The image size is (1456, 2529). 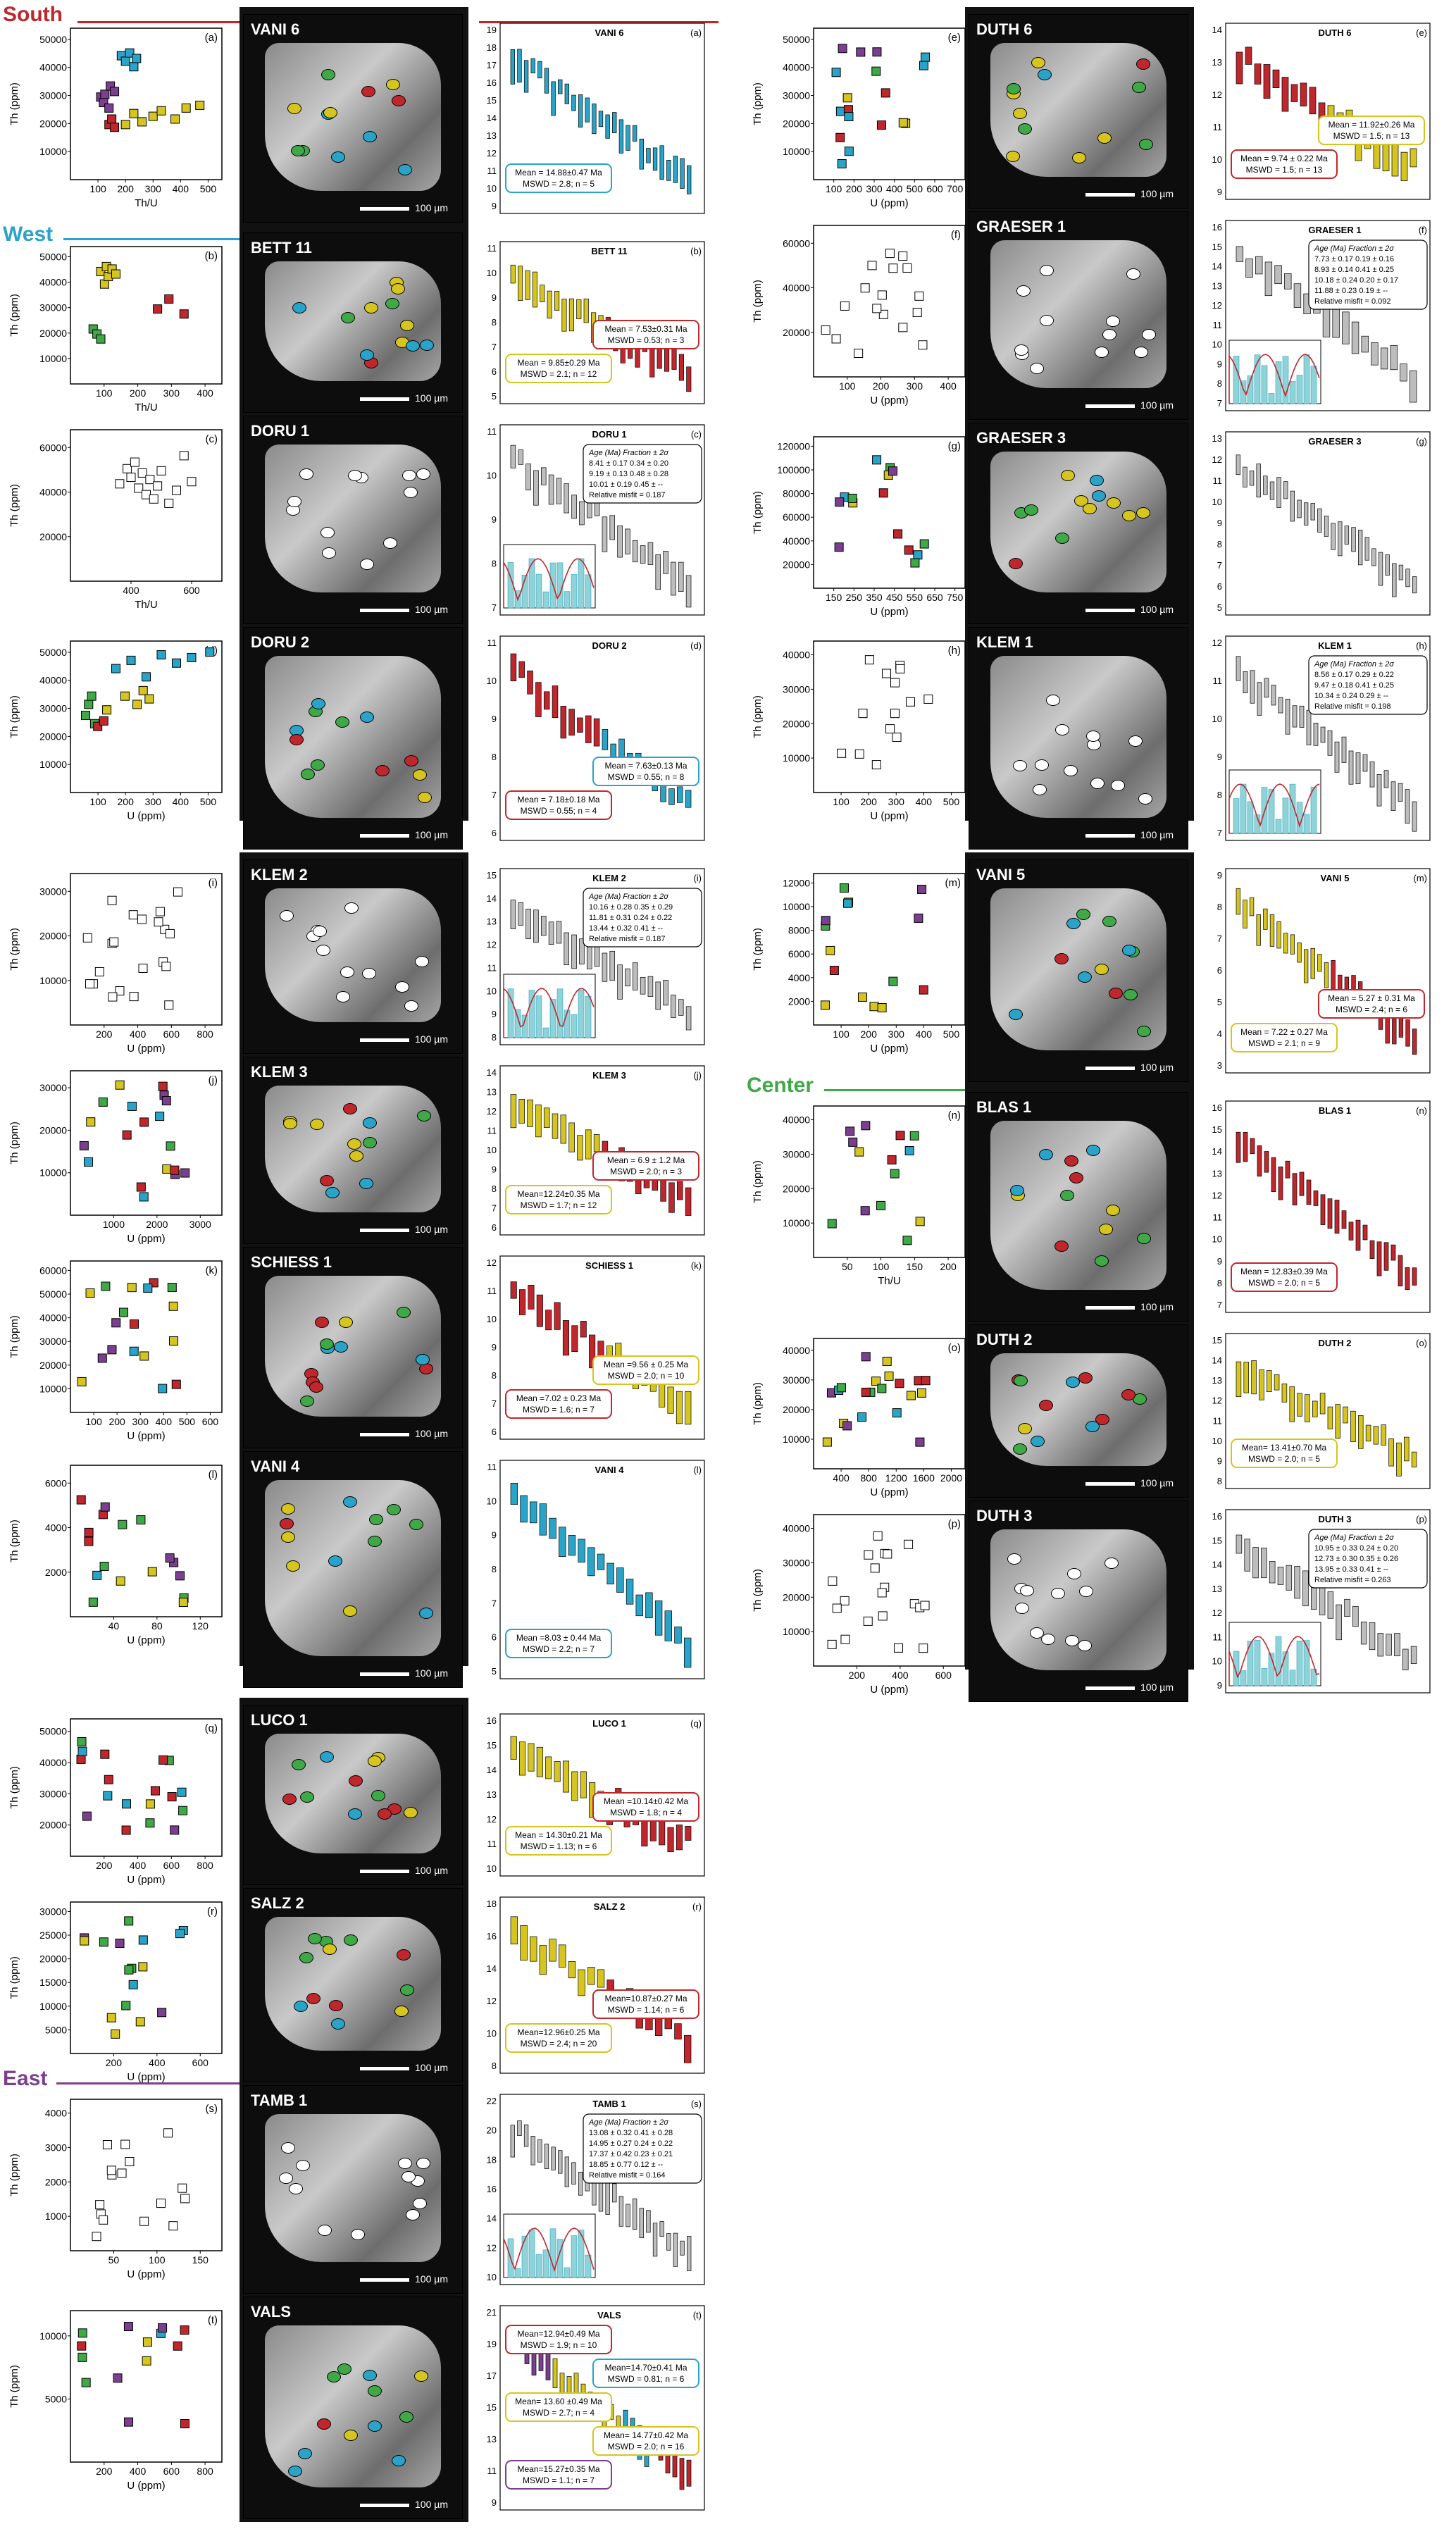 What do you see at coordinates (847, 386) in the screenshot?
I see `x-tick-label: 100` at bounding box center [847, 386].